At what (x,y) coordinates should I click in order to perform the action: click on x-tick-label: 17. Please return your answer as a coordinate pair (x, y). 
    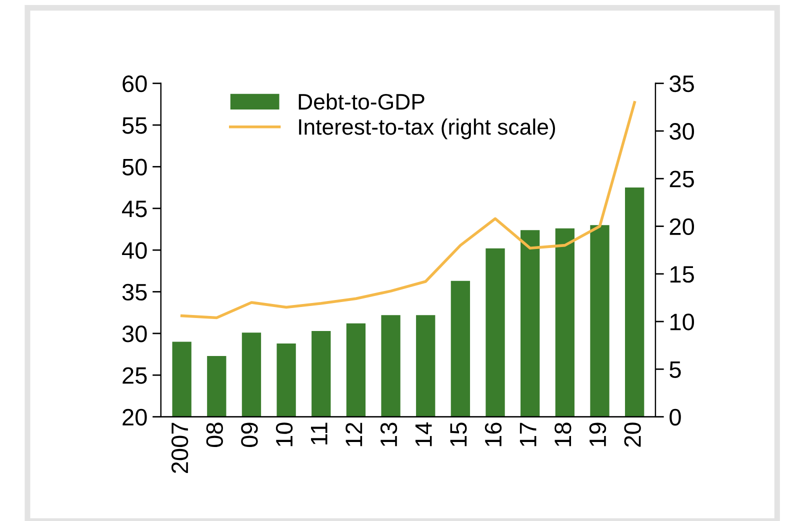
    Looking at the image, I should click on (528, 434).